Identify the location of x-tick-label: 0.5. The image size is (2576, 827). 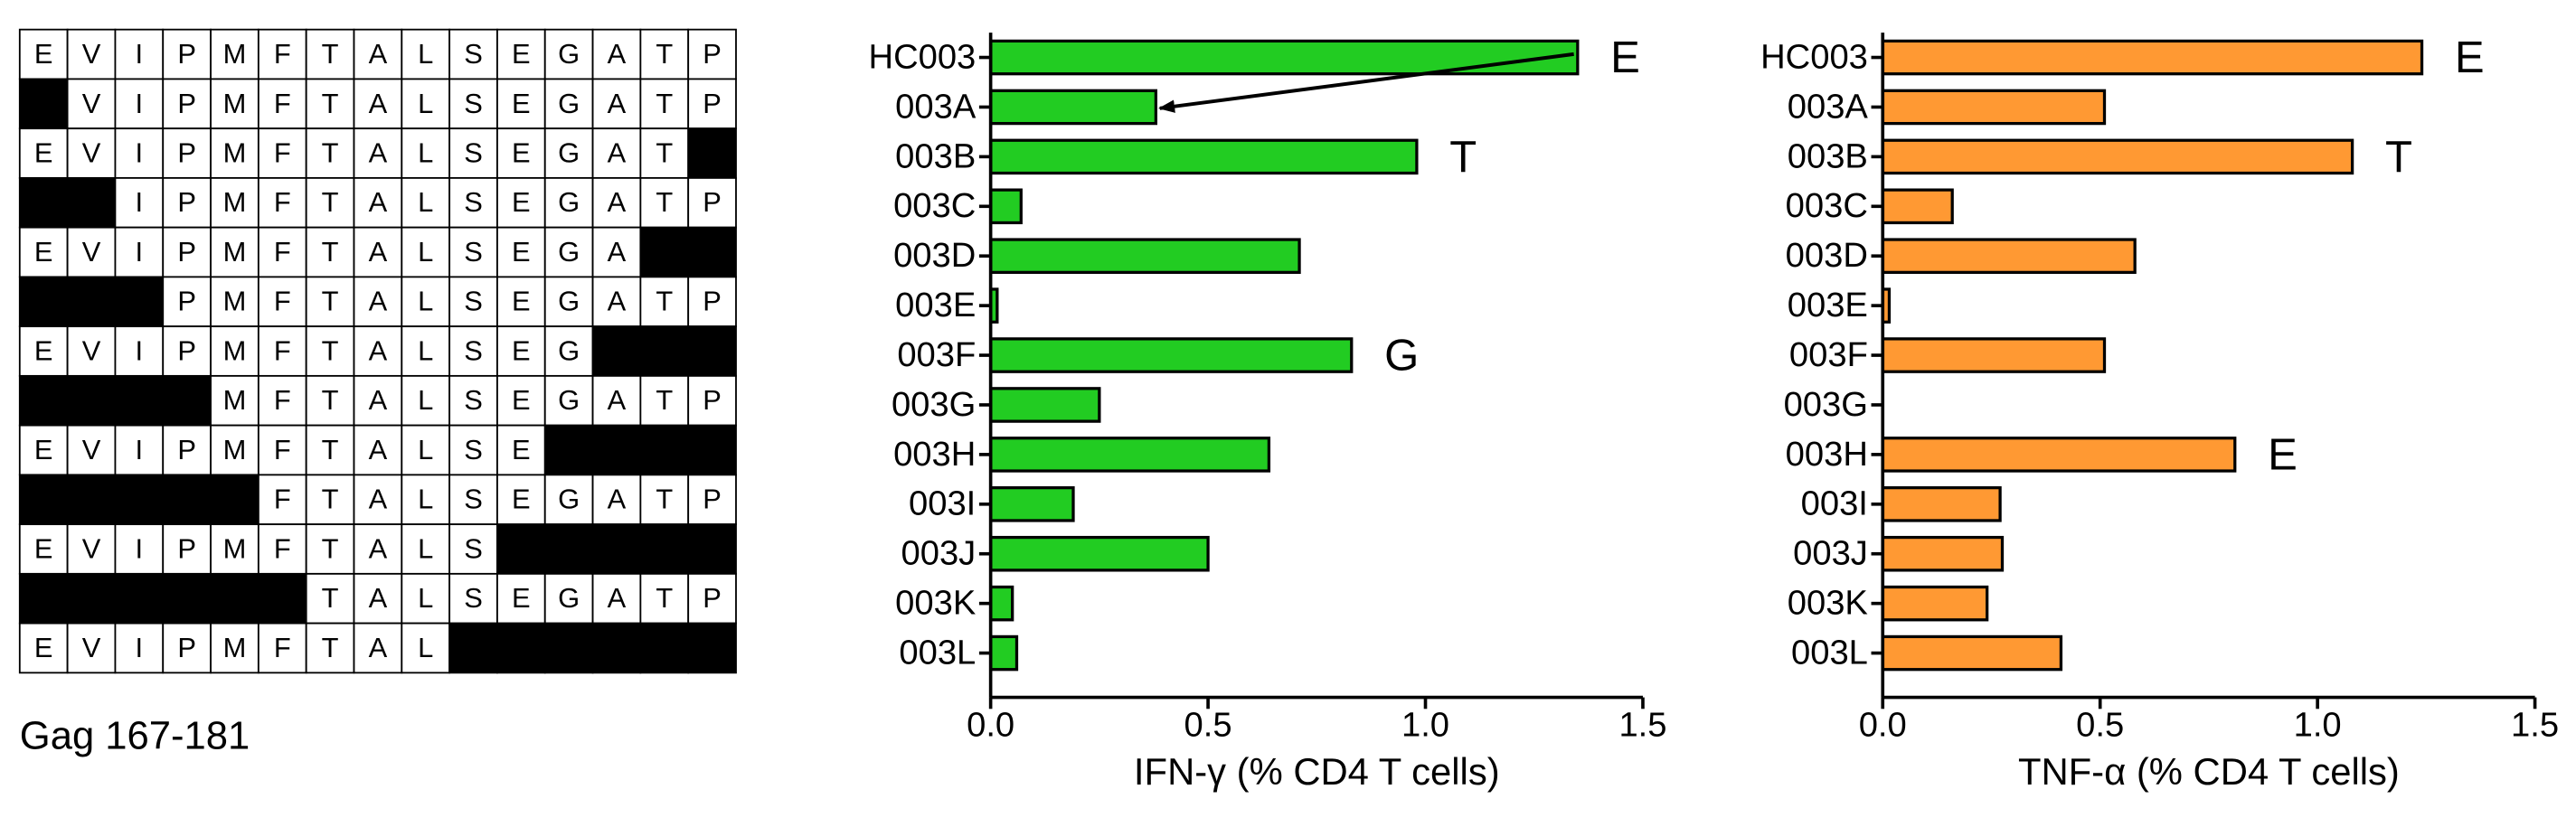
(2100, 724).